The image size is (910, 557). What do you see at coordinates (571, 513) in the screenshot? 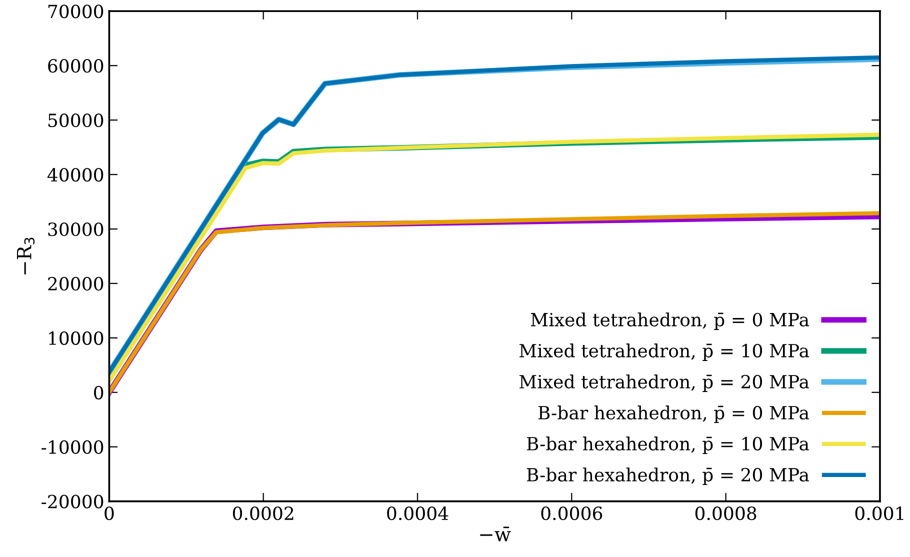
I see `x-tick-label: 0.0006` at bounding box center [571, 513].